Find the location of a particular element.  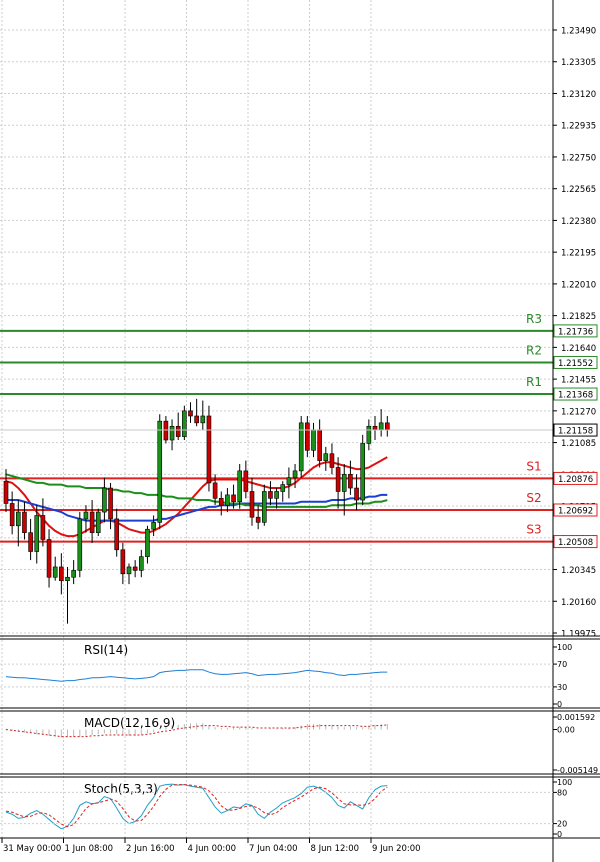

rsi-axis-labels: 100 70 30 0 is located at coordinates (286, 676).